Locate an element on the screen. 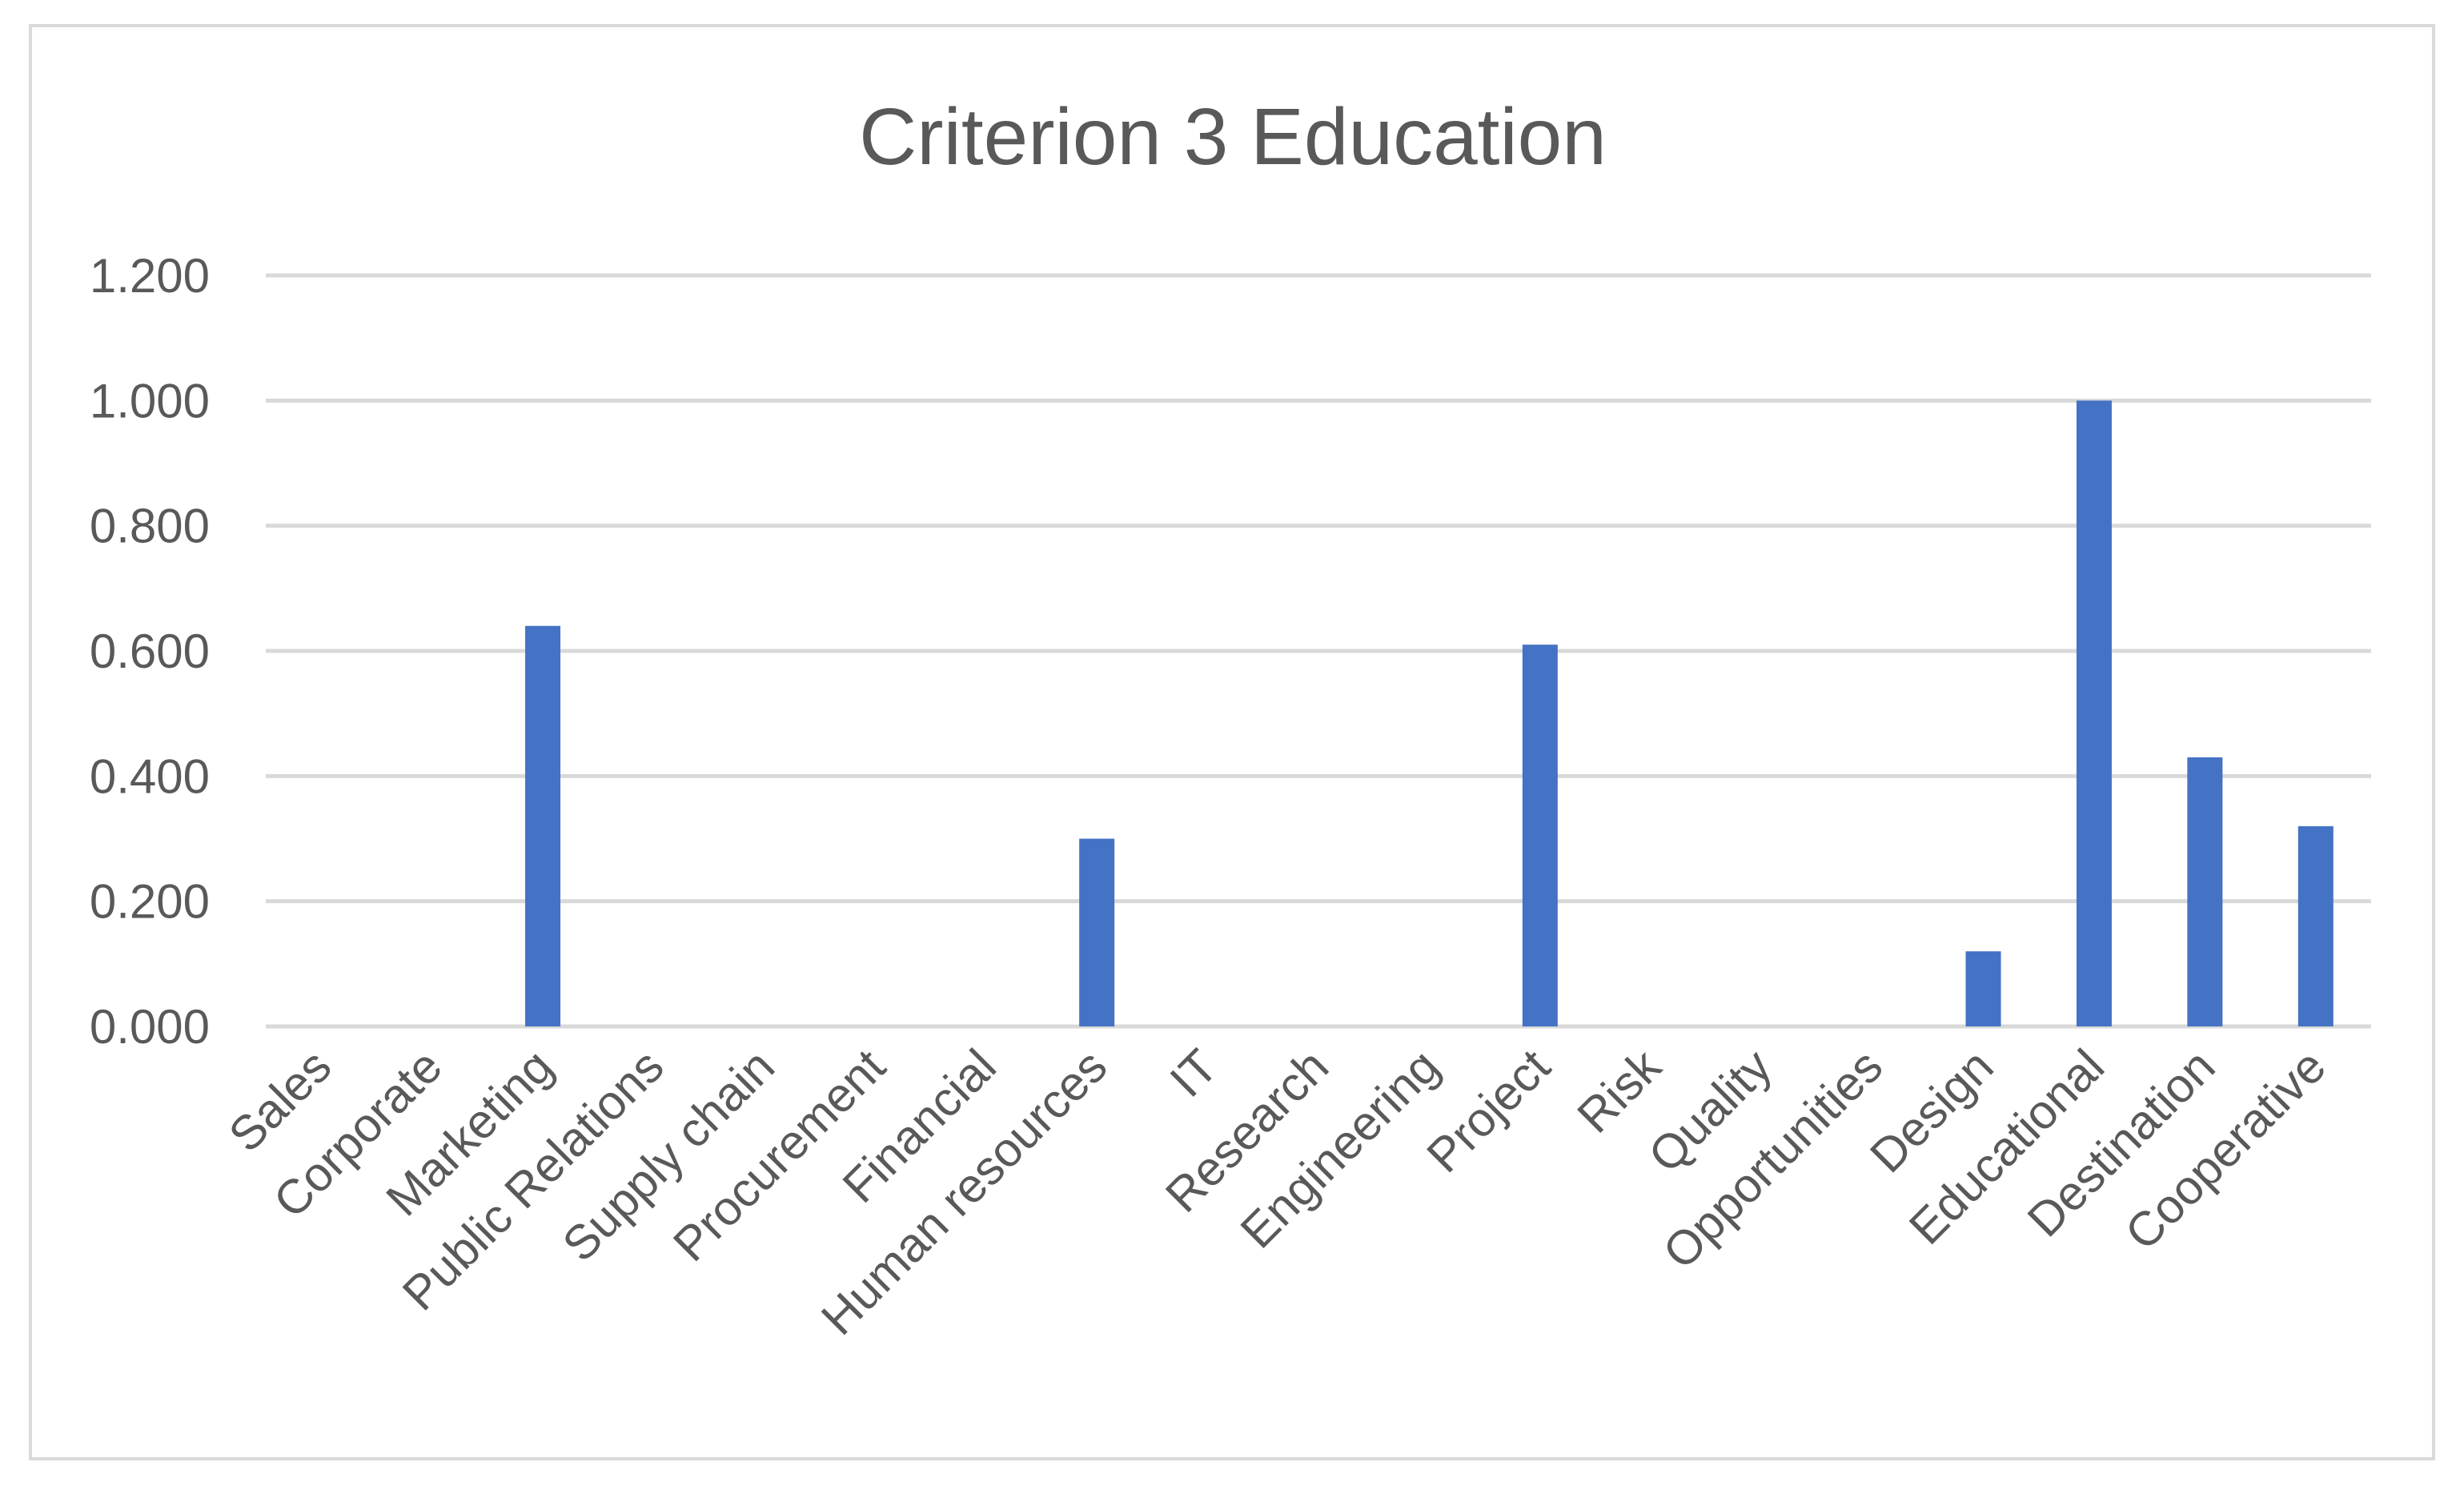  y-tick-label: 0.400 is located at coordinates (150, 776).